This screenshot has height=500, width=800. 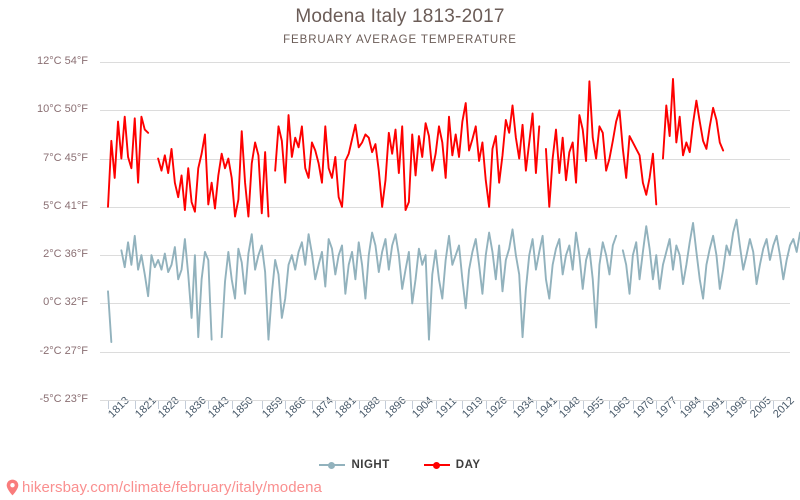 What do you see at coordinates (400, 40) in the screenshot?
I see `chart-subtitle: FEBRUARY AVERAGE TEMPERATURE` at bounding box center [400, 40].